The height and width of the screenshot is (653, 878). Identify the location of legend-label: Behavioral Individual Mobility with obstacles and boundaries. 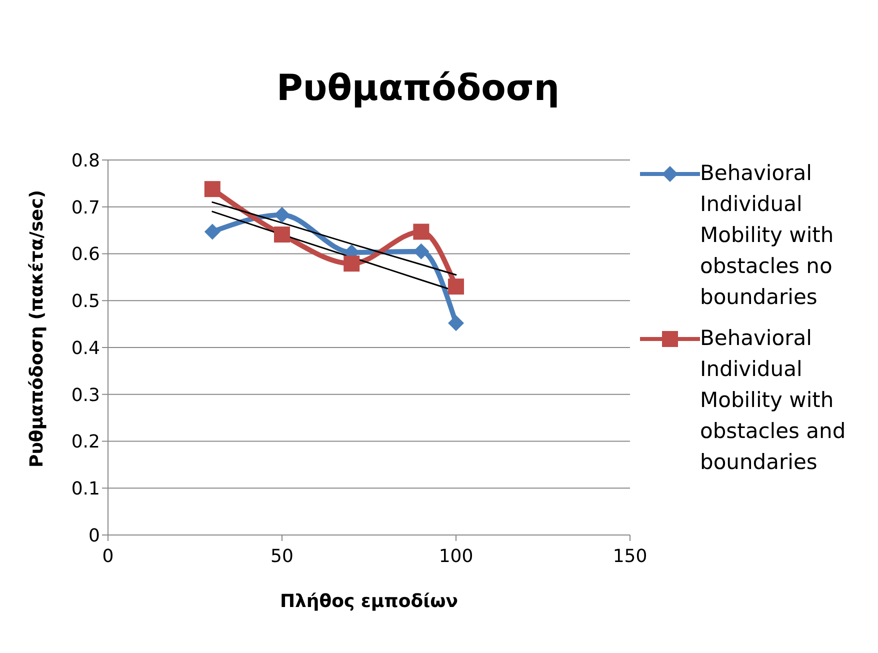
(773, 400).